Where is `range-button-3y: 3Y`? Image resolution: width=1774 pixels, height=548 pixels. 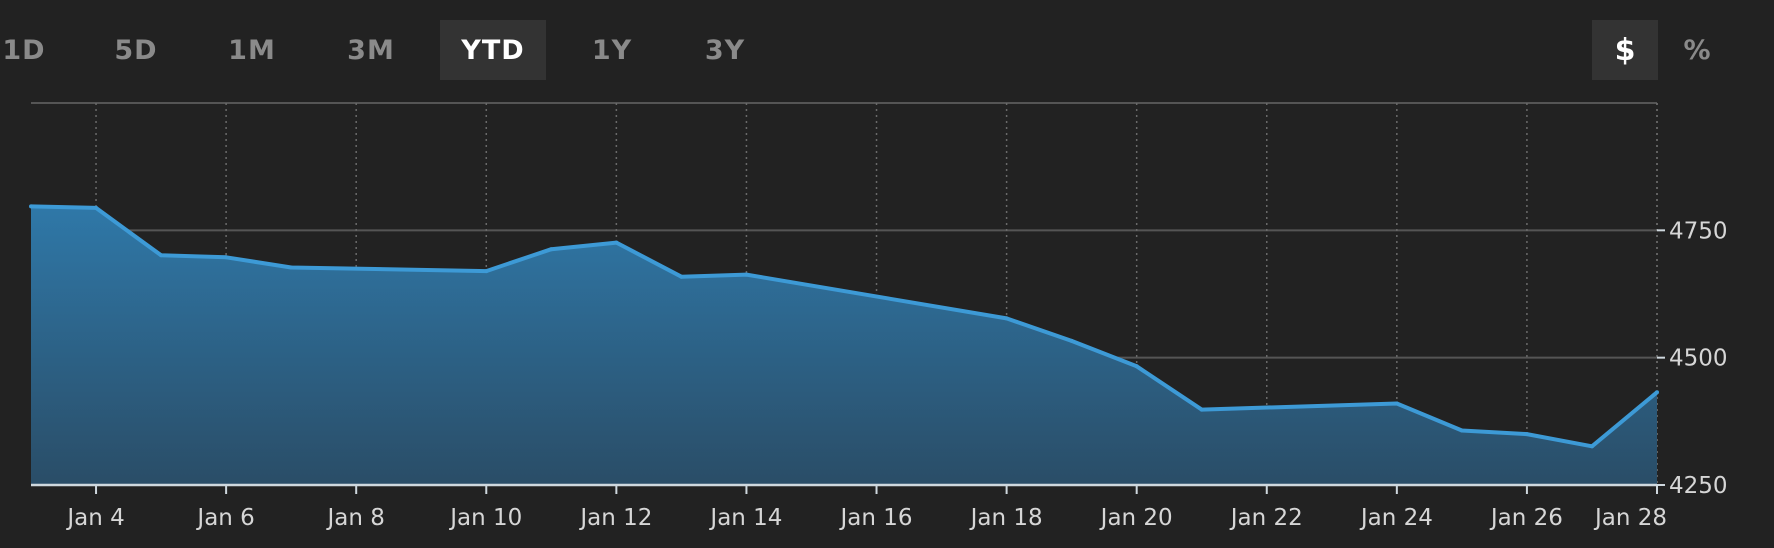
range-button-3y: 3Y is located at coordinates (725, 50).